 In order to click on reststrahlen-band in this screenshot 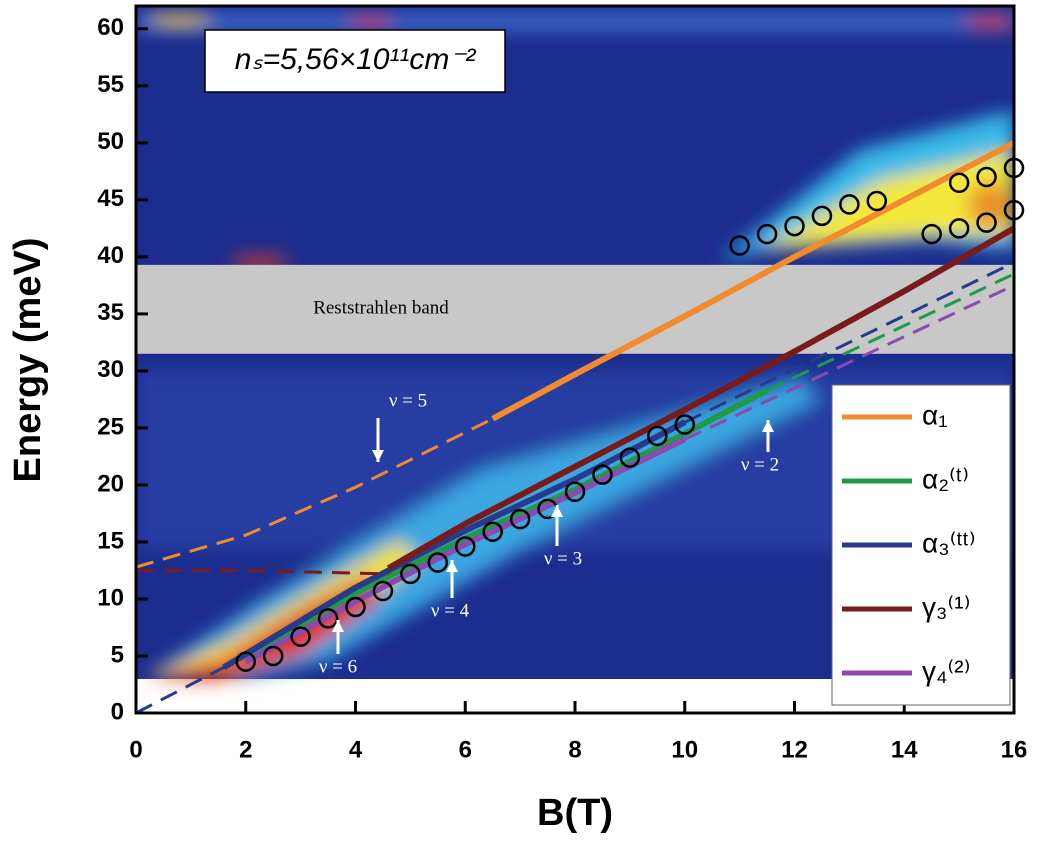, I will do `click(575, 309)`.